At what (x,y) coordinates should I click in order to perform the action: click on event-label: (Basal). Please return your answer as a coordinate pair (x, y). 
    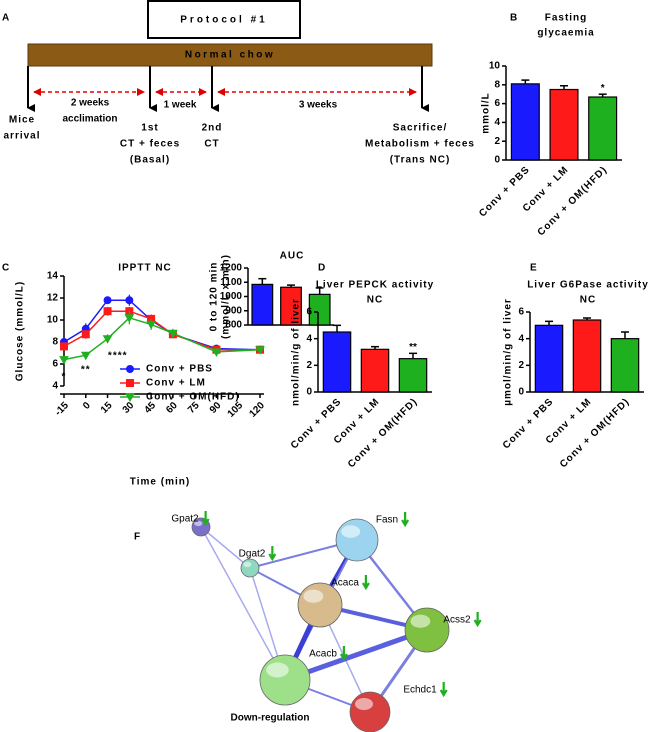
    Looking at the image, I should click on (150, 160).